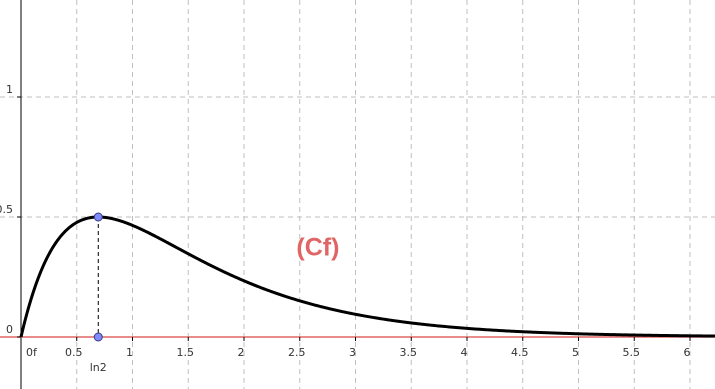 This screenshot has height=389, width=715. I want to click on x-tick-labels: 0.5 1 1.5 2 2.5 3 3.5 4 4.5 5 5.5 6, so click(378, 348).